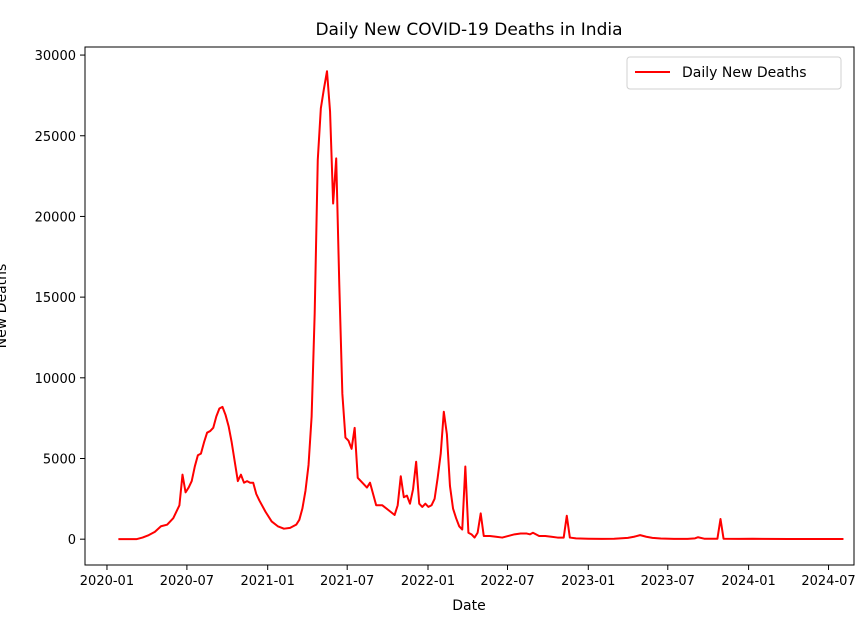 The width and height of the screenshot is (862, 621). I want to click on chart-title: Daily New COVID-19 Deaths in India, so click(468, 30).